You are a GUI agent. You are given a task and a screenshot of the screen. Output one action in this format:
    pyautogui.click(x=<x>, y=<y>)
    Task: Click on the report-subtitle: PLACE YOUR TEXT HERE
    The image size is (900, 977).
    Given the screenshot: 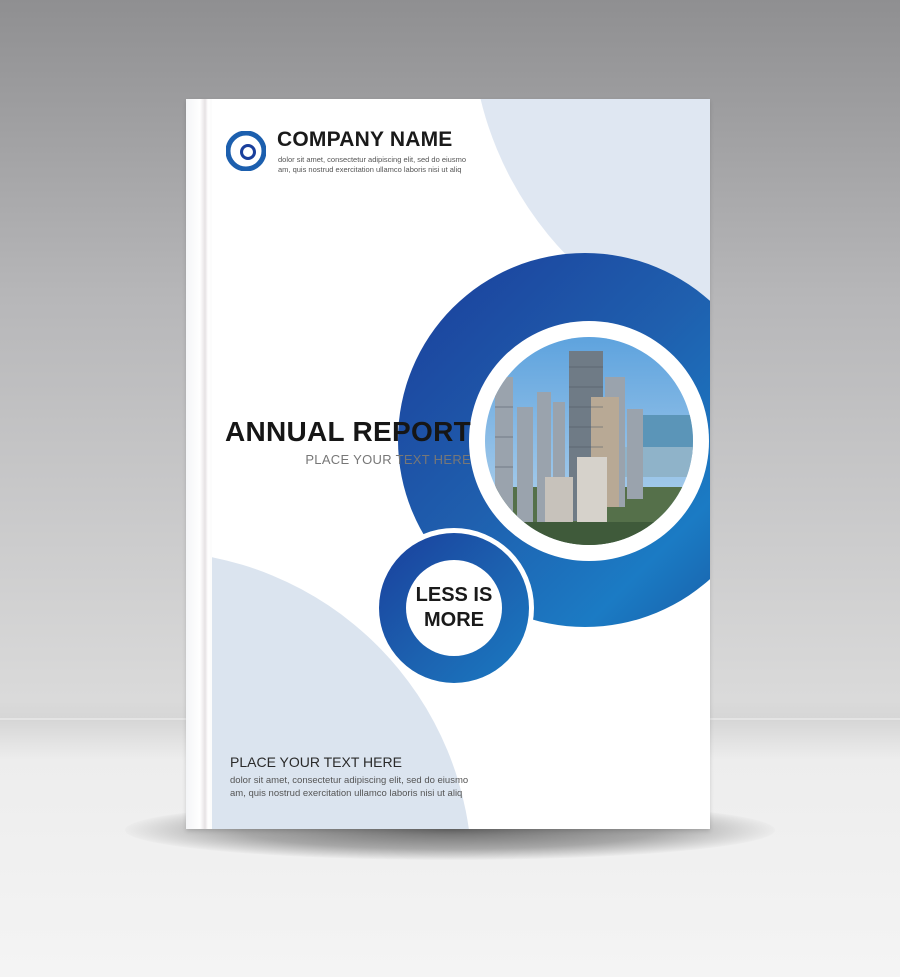 What is the action you would take?
    pyautogui.click(x=388, y=459)
    